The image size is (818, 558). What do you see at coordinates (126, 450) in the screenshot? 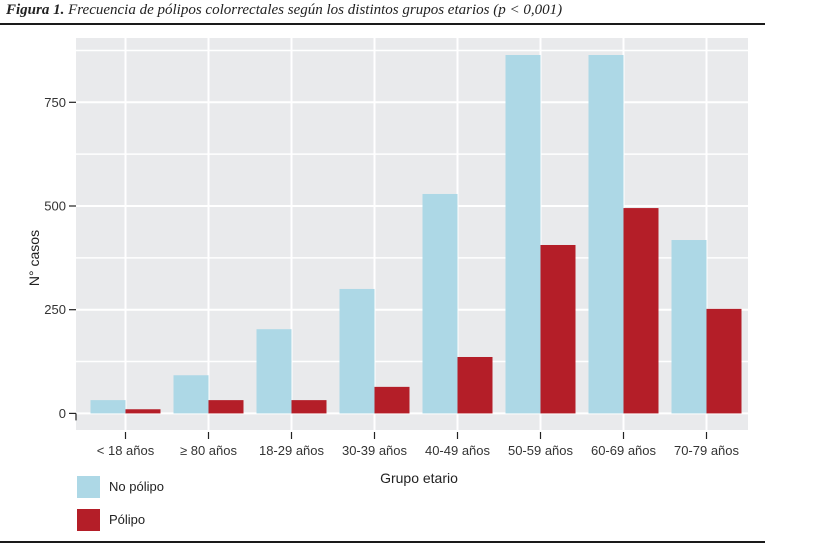
I see `x-tick-label: < 18 años` at bounding box center [126, 450].